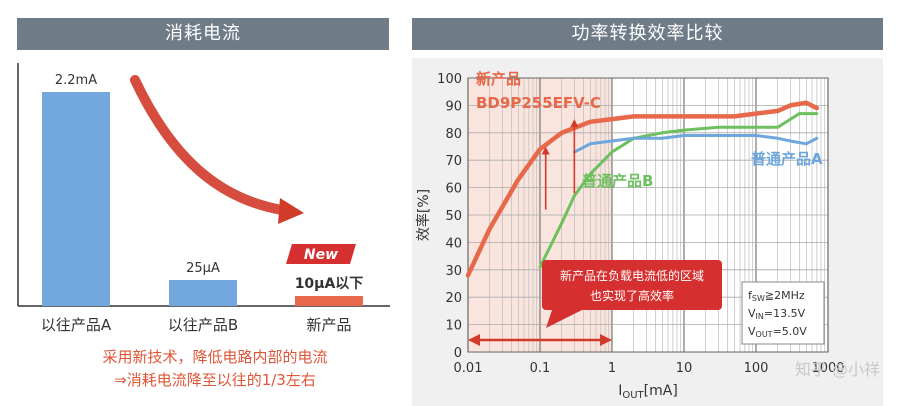 The height and width of the screenshot is (406, 900). What do you see at coordinates (203, 325) in the screenshot?
I see `bar-category-label: 以往产品B` at bounding box center [203, 325].